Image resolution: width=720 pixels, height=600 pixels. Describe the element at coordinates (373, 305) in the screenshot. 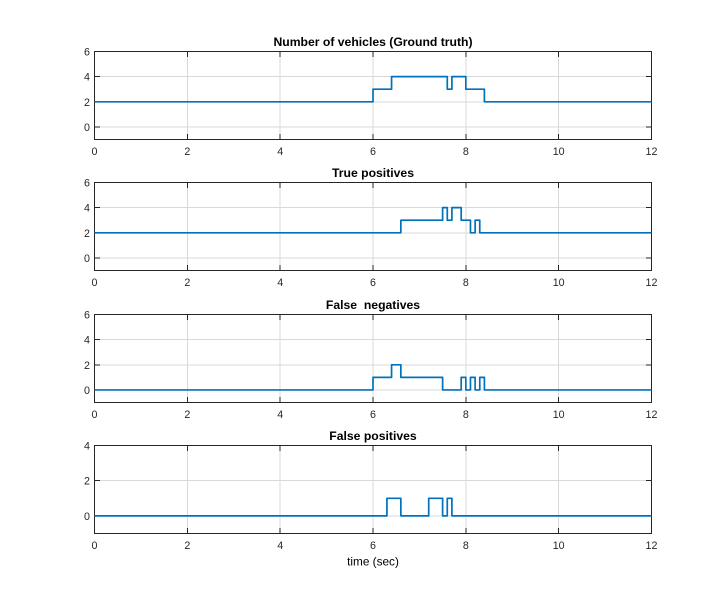

I see `svg-text: False negatives` at that location.